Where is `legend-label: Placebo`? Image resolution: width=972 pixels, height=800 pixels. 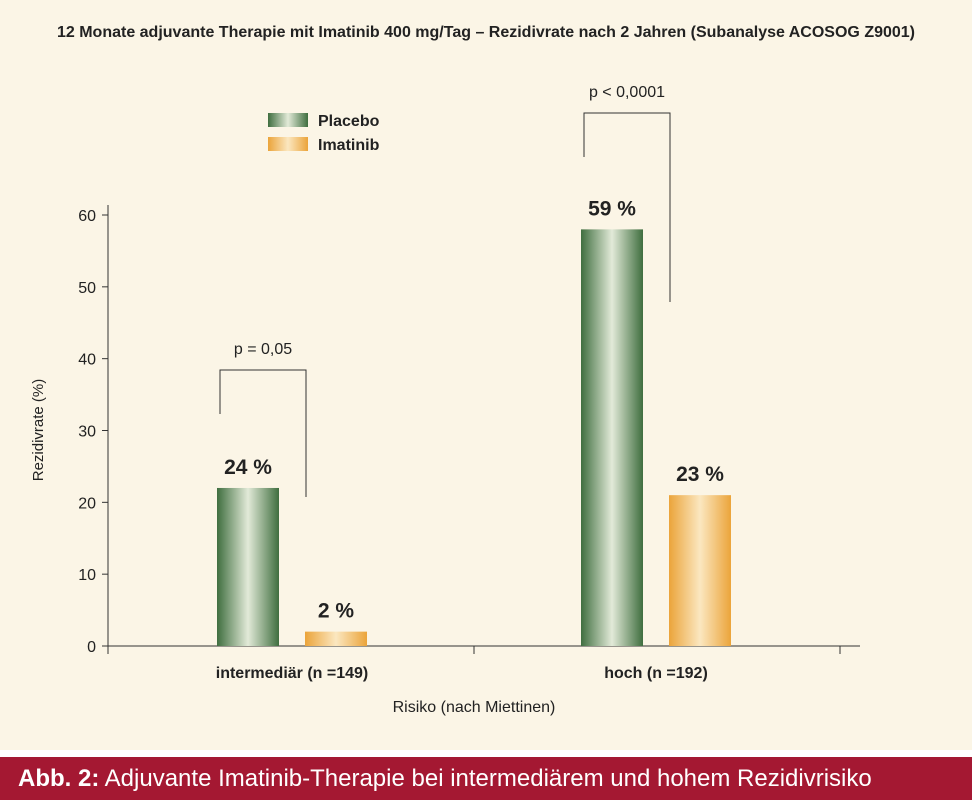
legend-label: Placebo is located at coordinates (349, 121).